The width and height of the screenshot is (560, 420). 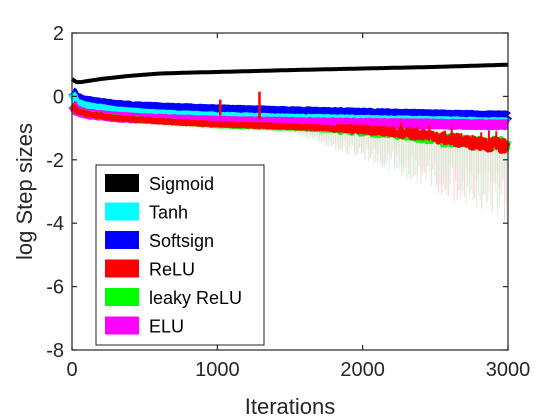 What do you see at coordinates (55, 288) in the screenshot?
I see `y-tick-label: -6` at bounding box center [55, 288].